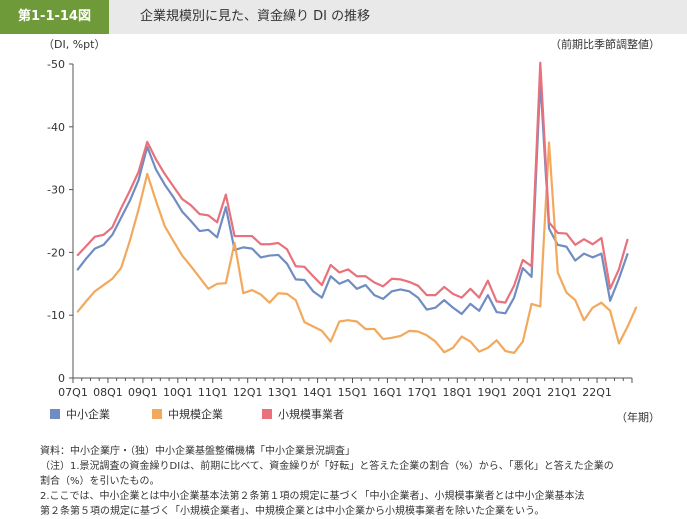 The image size is (687, 519). Describe the element at coordinates (73, 392) in the screenshot. I see `x-tick-label: 07Q1` at that location.